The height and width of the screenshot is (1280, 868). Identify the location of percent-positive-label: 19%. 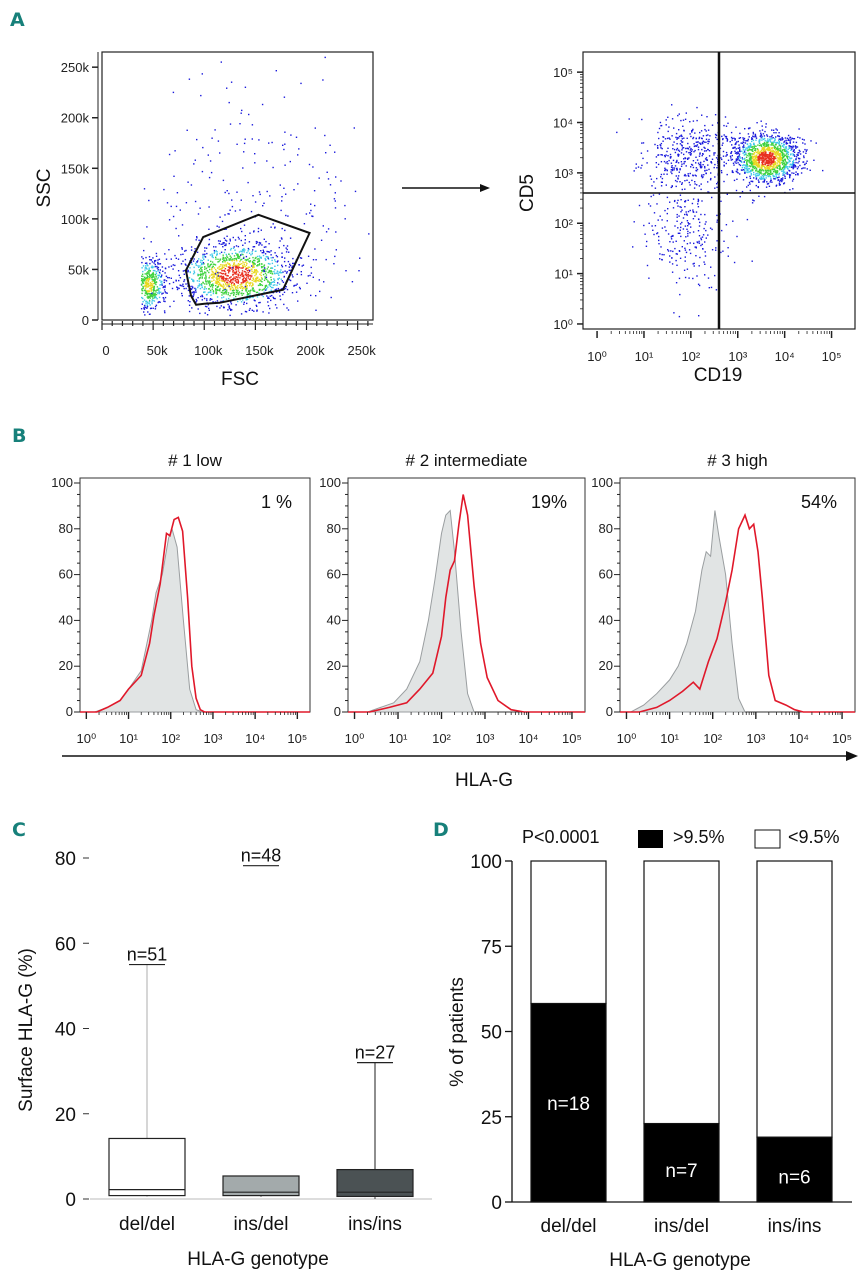
(549, 502).